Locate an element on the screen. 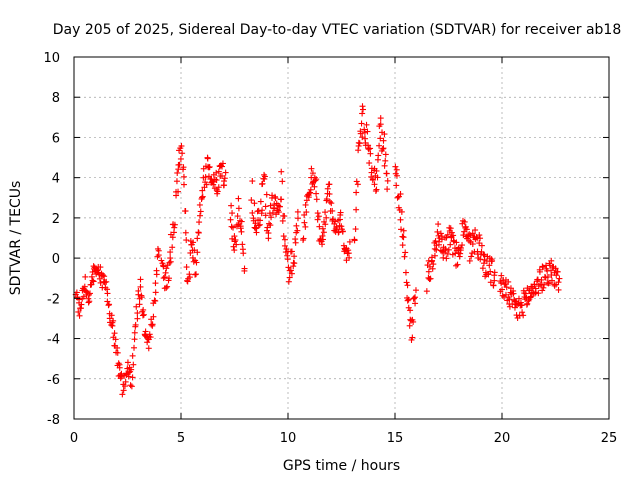 The width and height of the screenshot is (640, 480). series-segment is located at coordinates (193, 217).